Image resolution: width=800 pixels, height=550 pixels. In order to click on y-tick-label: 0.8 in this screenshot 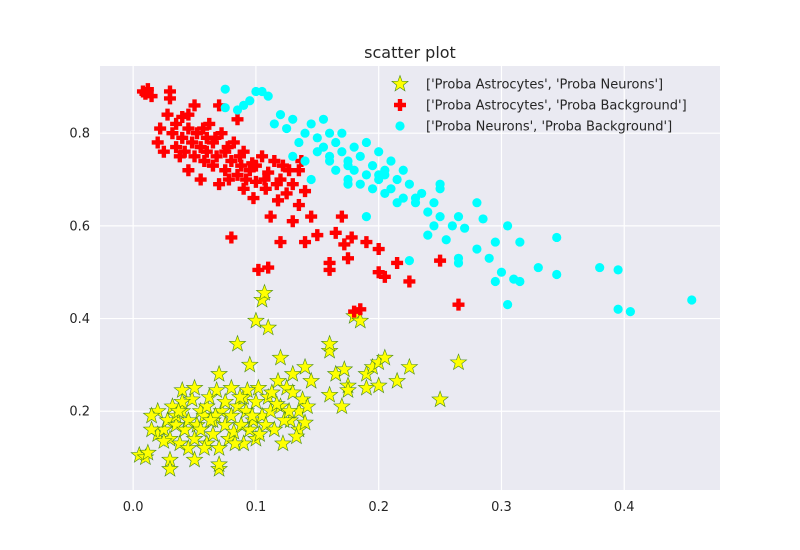, I will do `click(79, 134)`.